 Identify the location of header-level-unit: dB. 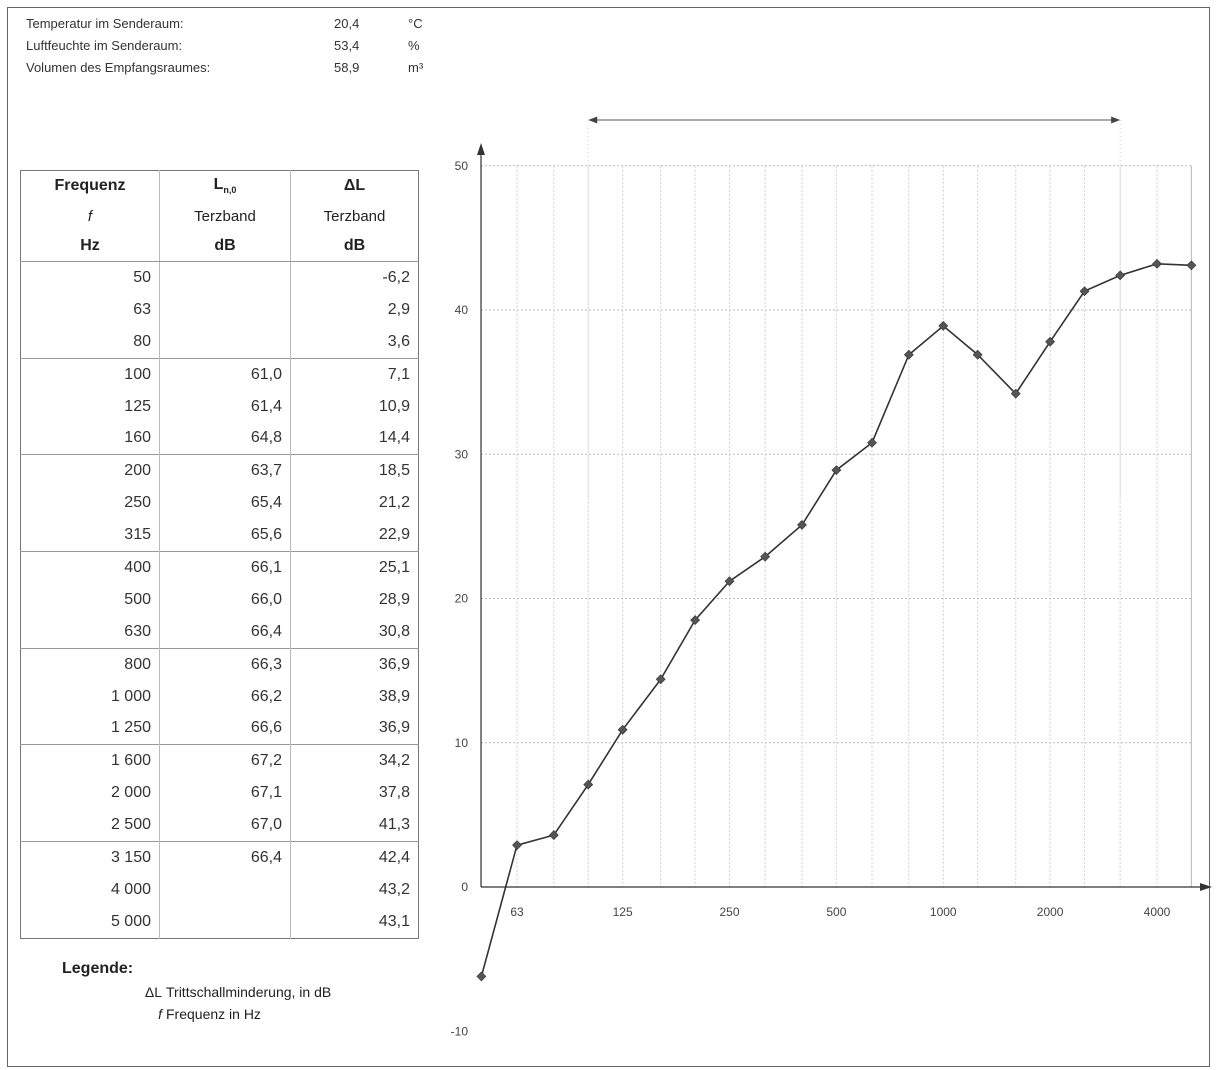
(225, 246).